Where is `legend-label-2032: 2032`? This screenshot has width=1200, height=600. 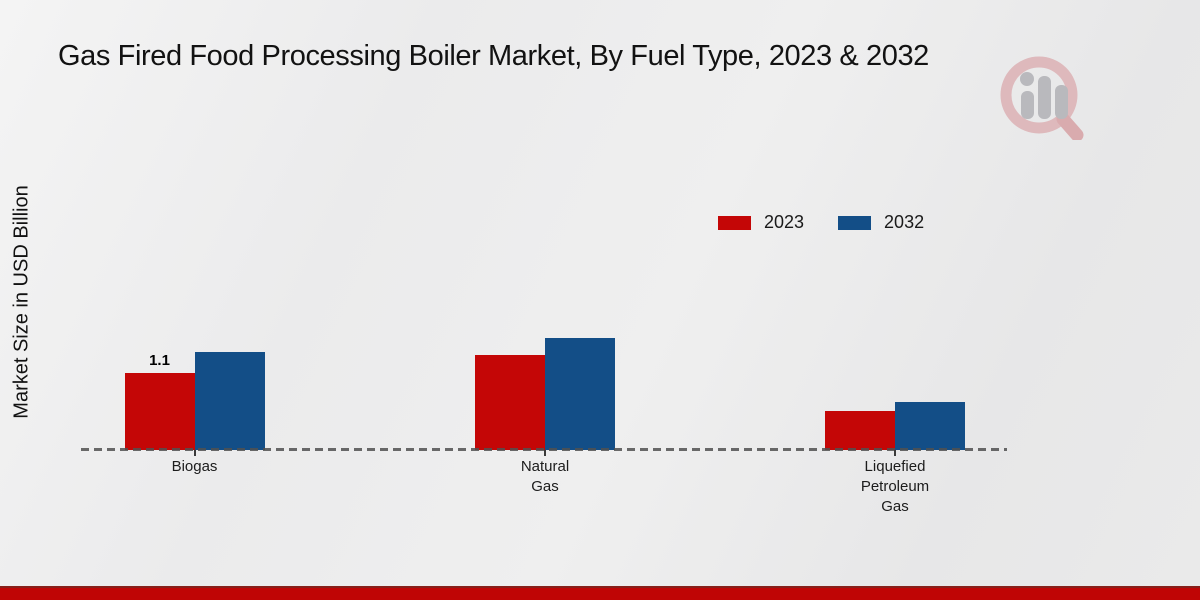
legend-label-2032: 2032 is located at coordinates (904, 222).